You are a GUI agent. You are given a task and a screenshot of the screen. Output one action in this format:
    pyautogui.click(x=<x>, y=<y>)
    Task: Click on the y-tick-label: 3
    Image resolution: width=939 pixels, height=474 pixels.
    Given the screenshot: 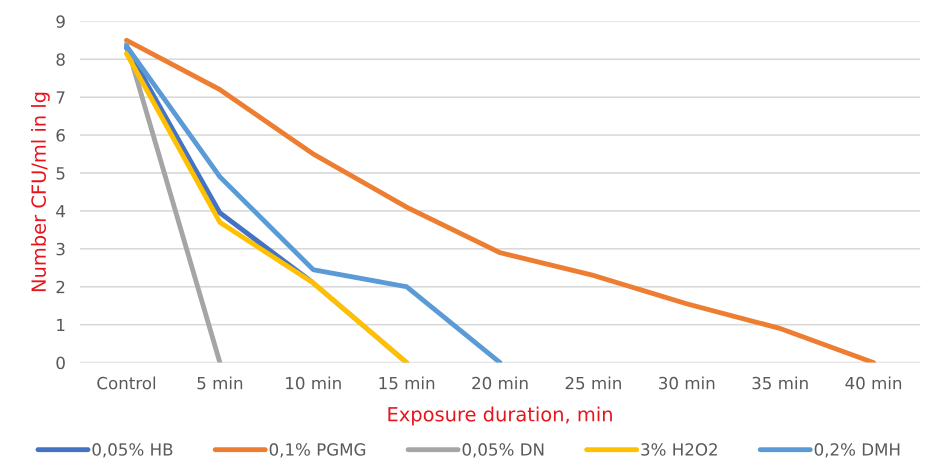 What is the action you would take?
    pyautogui.click(x=60, y=249)
    